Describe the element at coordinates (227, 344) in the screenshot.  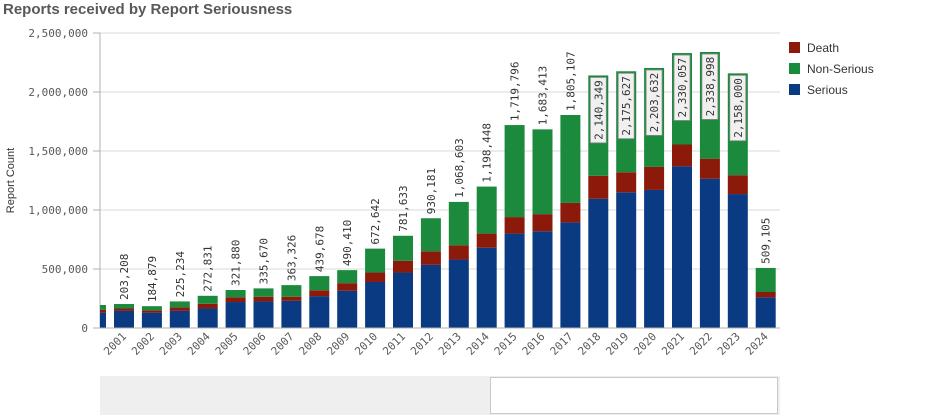
I see `x-tick-label: 2005` at that location.